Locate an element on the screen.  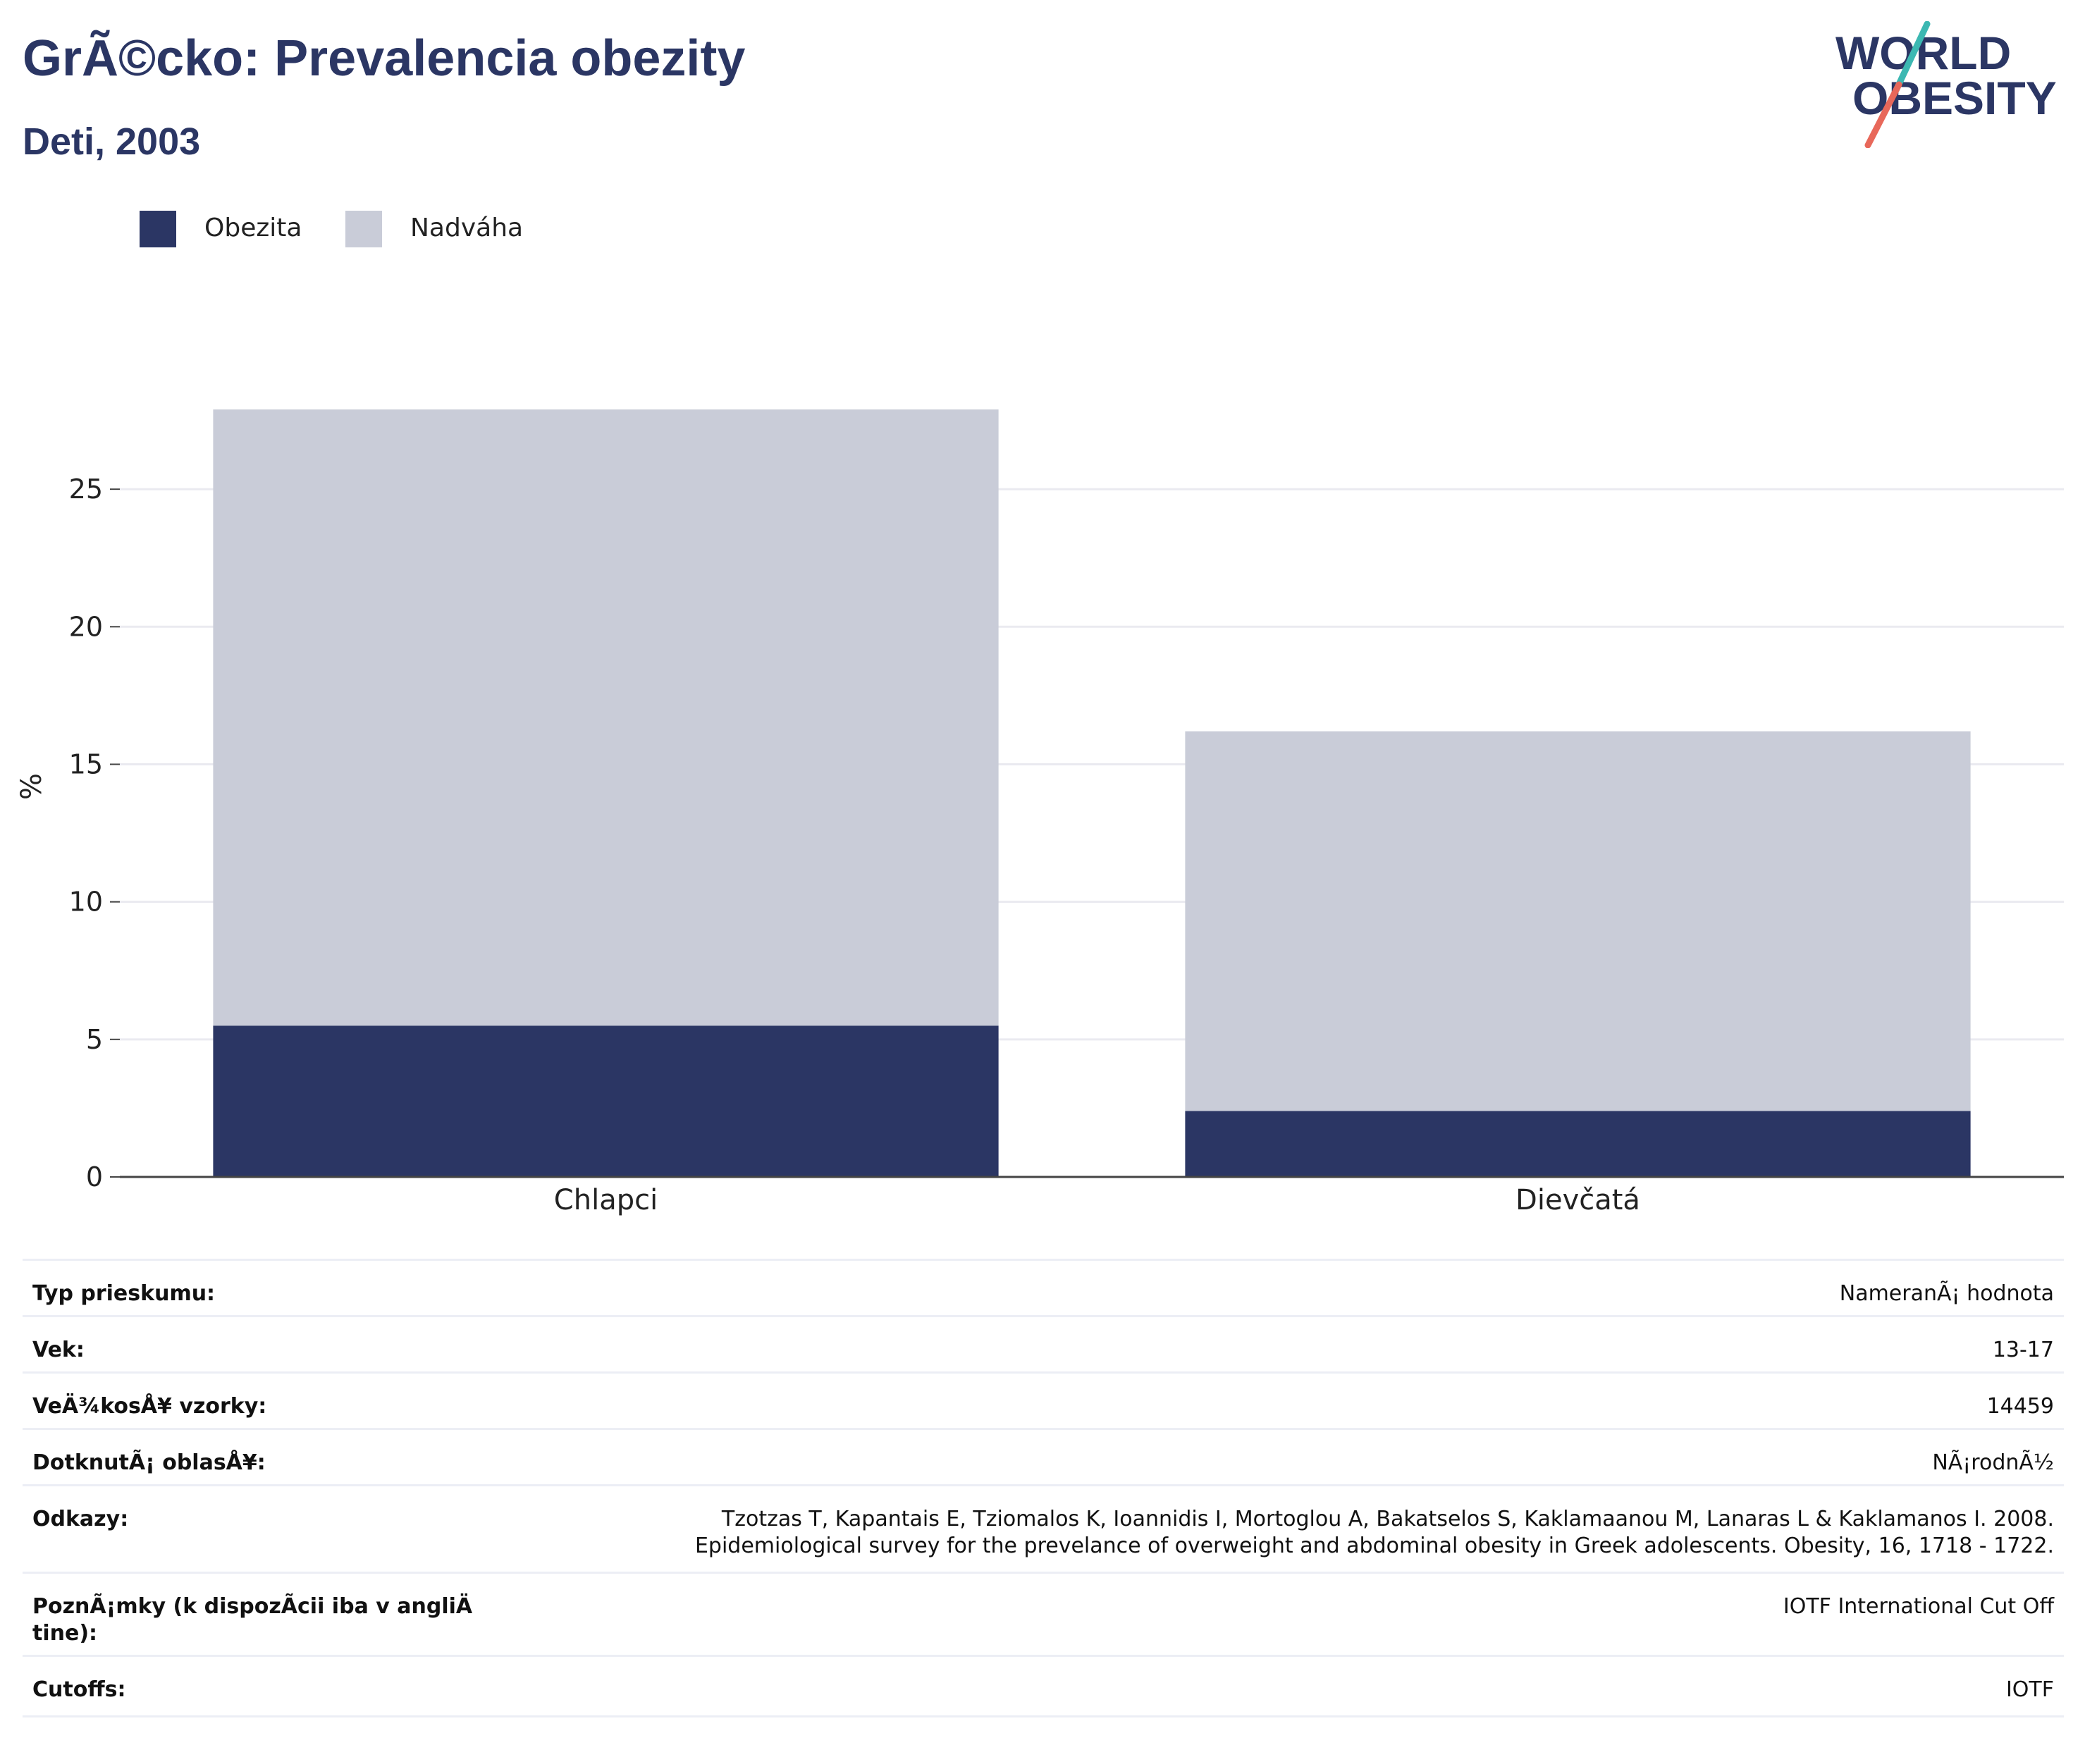
page-subtitle: Deti, 2003 is located at coordinates (112, 142).